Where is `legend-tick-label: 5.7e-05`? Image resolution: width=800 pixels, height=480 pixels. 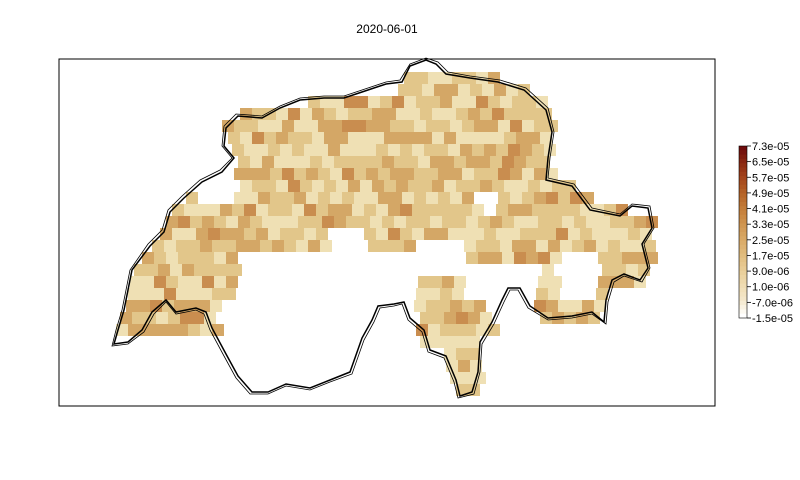 legend-tick-label: 5.7e-05 is located at coordinates (770, 178).